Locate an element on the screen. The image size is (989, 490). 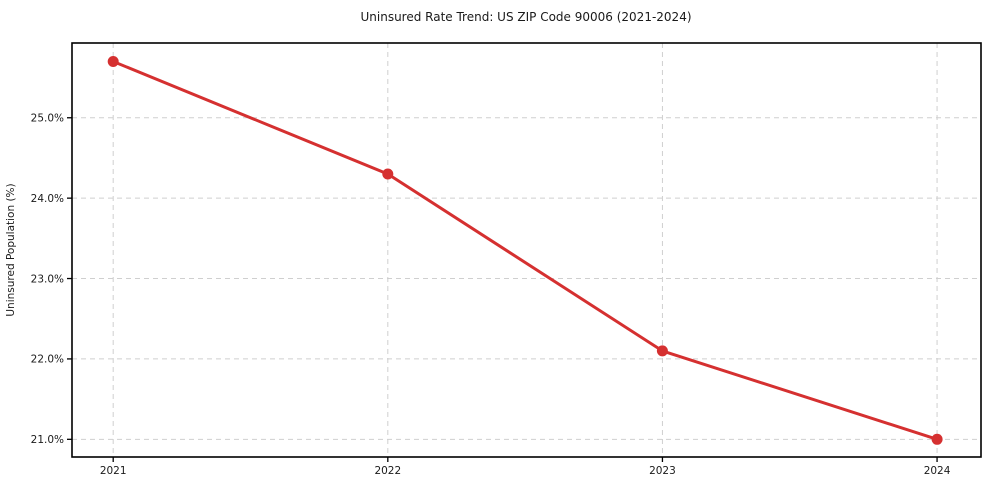
x-tick-label: 2024 is located at coordinates (937, 471).